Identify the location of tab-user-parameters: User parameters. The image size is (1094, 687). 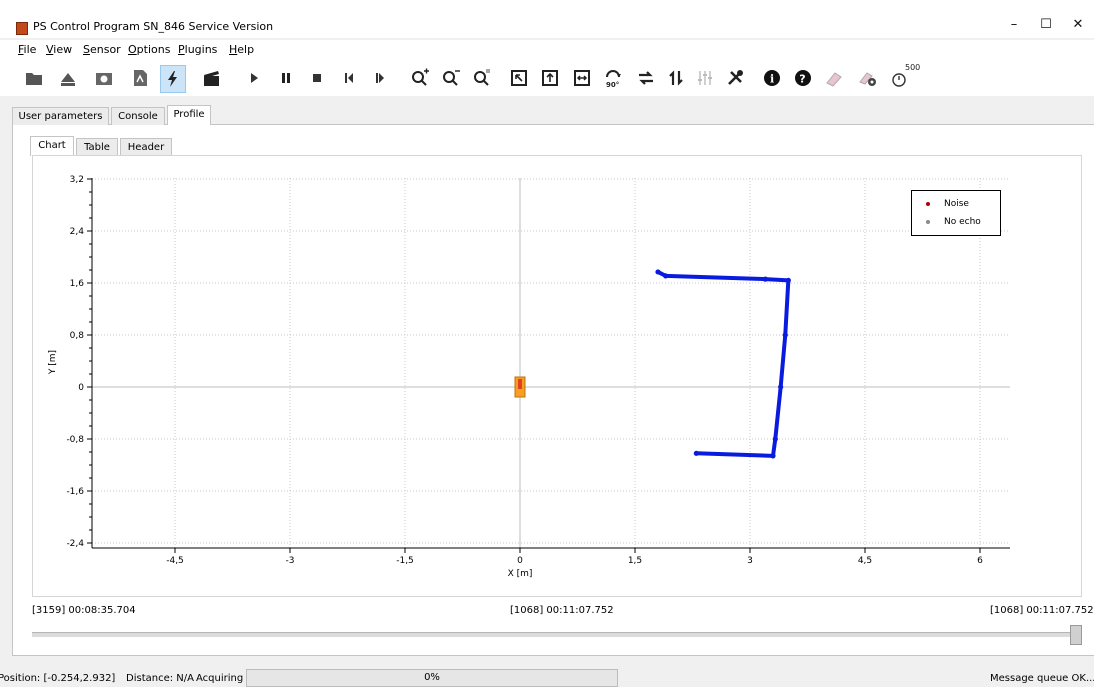
(60, 116).